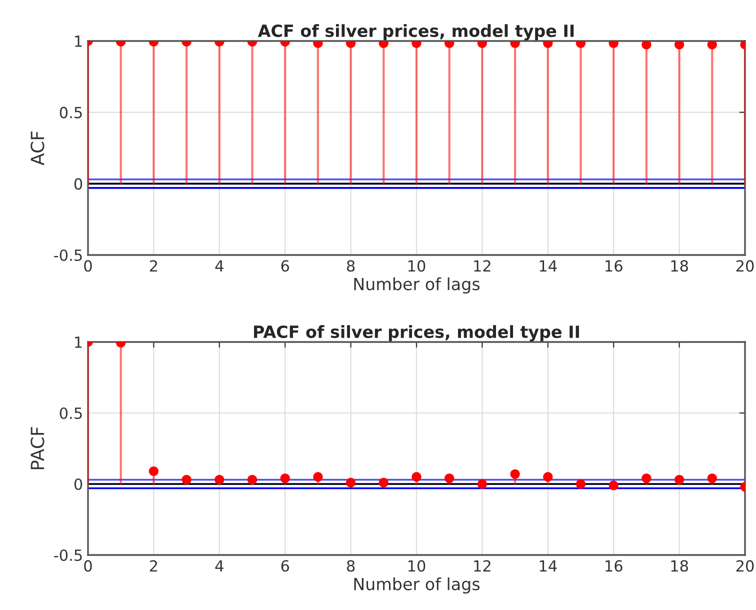 The width and height of the screenshot is (756, 610). I want to click on y-axis-title: PACF, so click(37, 448).